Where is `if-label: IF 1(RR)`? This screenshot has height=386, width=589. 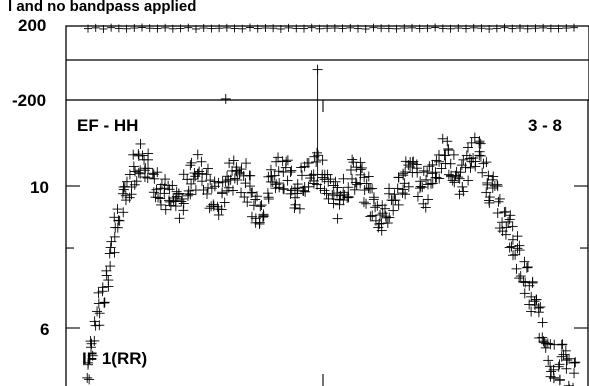
if-label: IF 1(RR) is located at coordinates (114, 358).